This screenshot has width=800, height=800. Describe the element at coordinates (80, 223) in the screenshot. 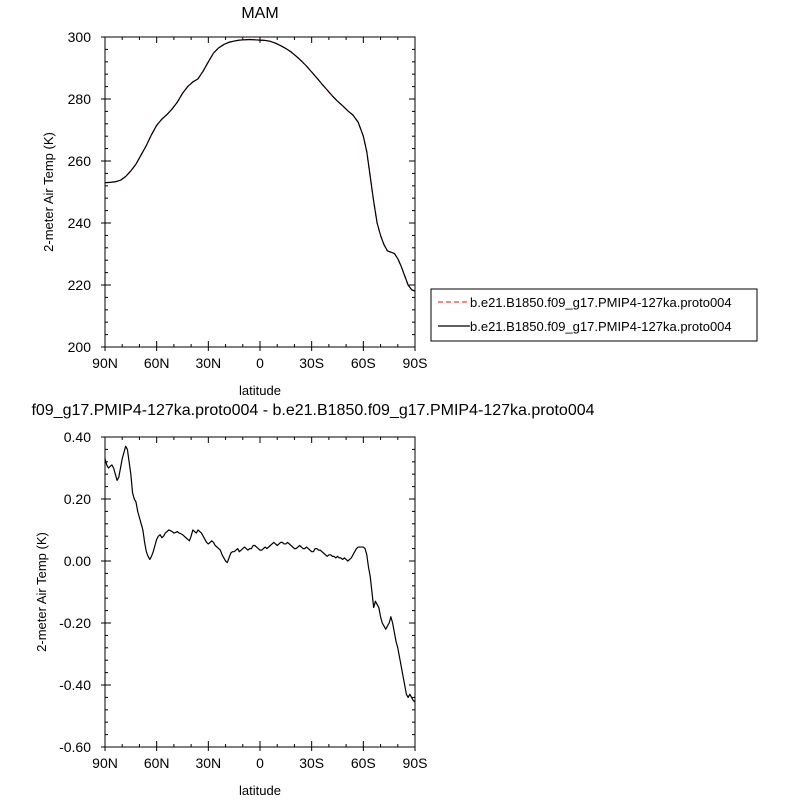

I see `chart-top-y-tick-label: 240` at that location.